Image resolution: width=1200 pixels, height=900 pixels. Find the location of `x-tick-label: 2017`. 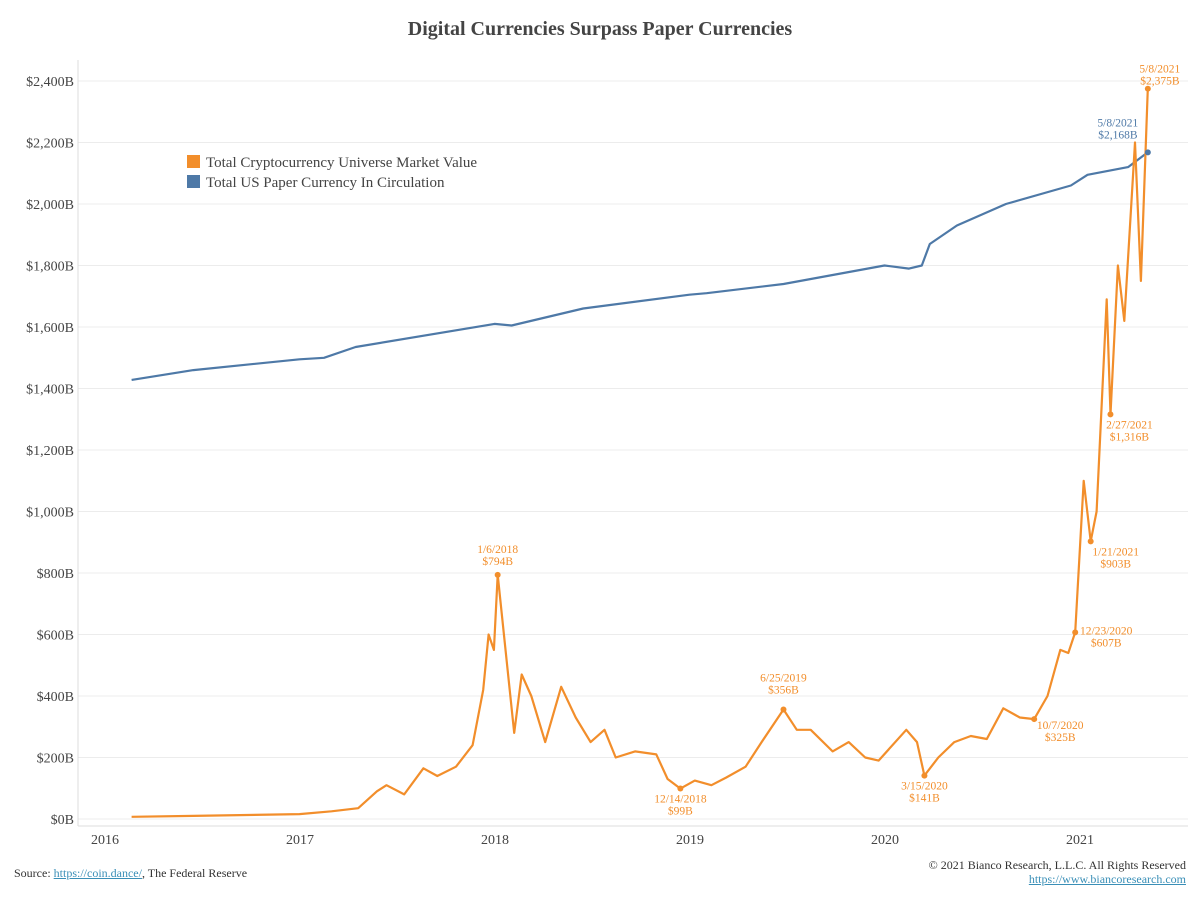

x-tick-label: 2017 is located at coordinates (300, 840).